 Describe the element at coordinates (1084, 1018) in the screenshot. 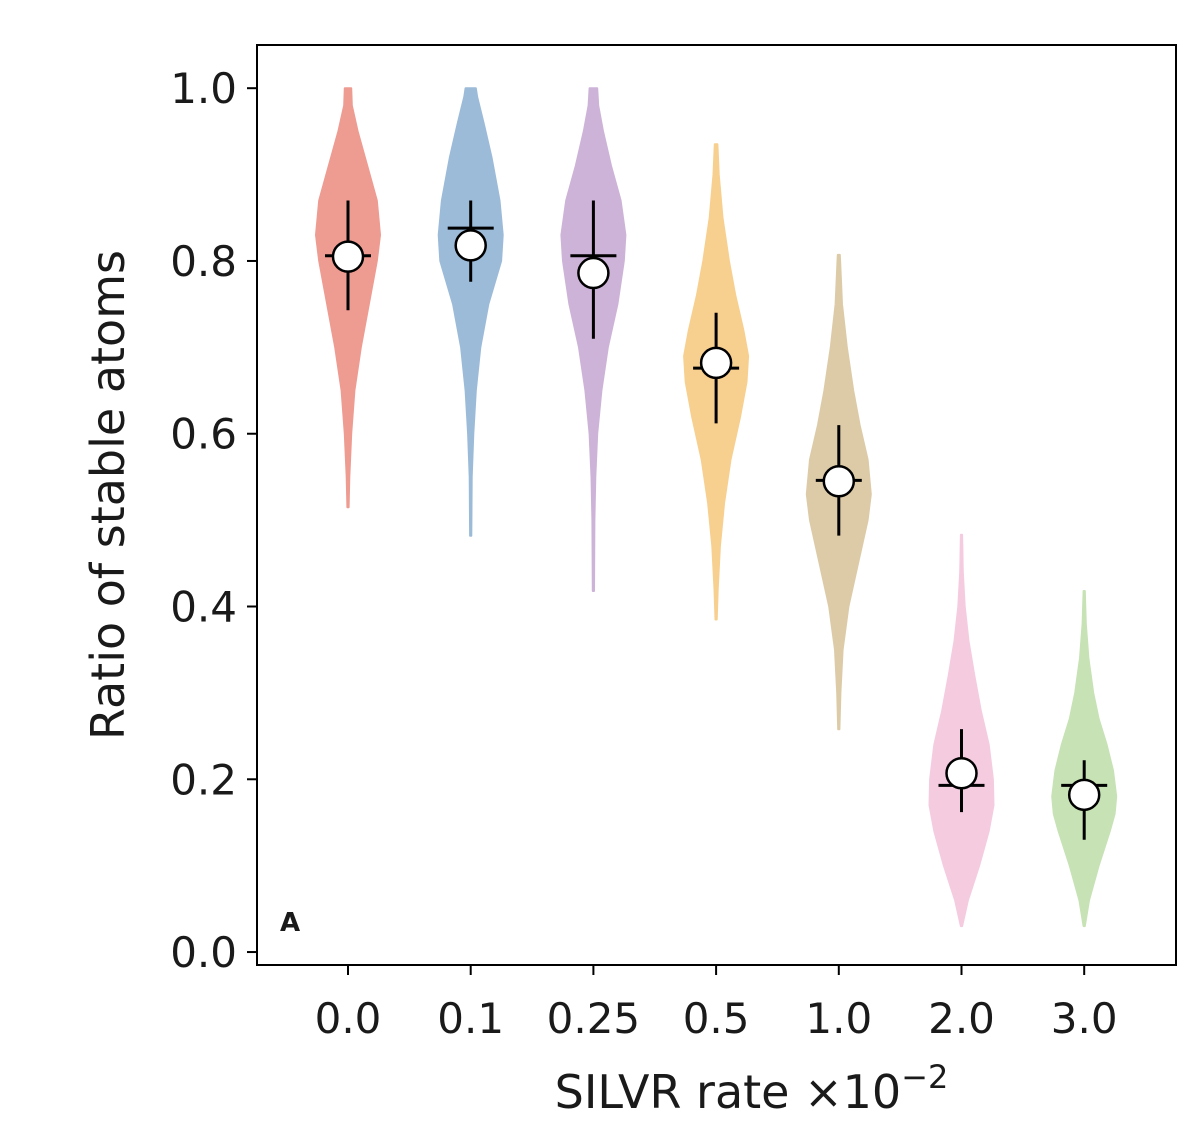

I see `x-tick-label: 3.0` at that location.